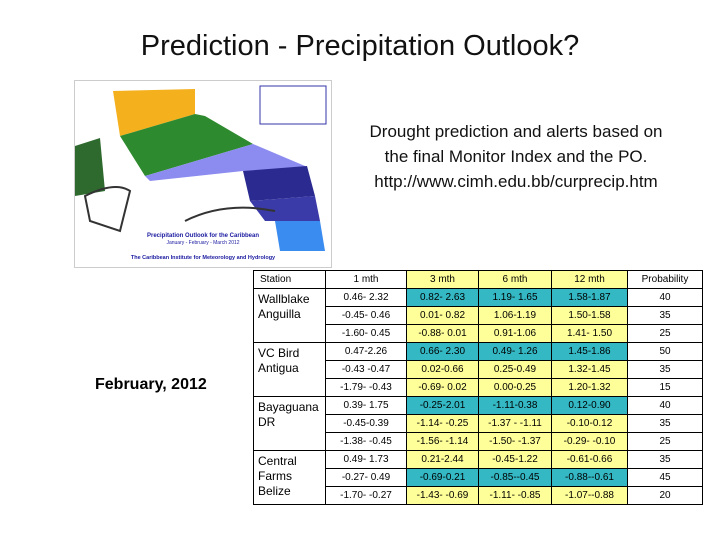 This screenshot has height=540, width=720. What do you see at coordinates (90, 167) in the screenshot?
I see `region-green-west` at bounding box center [90, 167].